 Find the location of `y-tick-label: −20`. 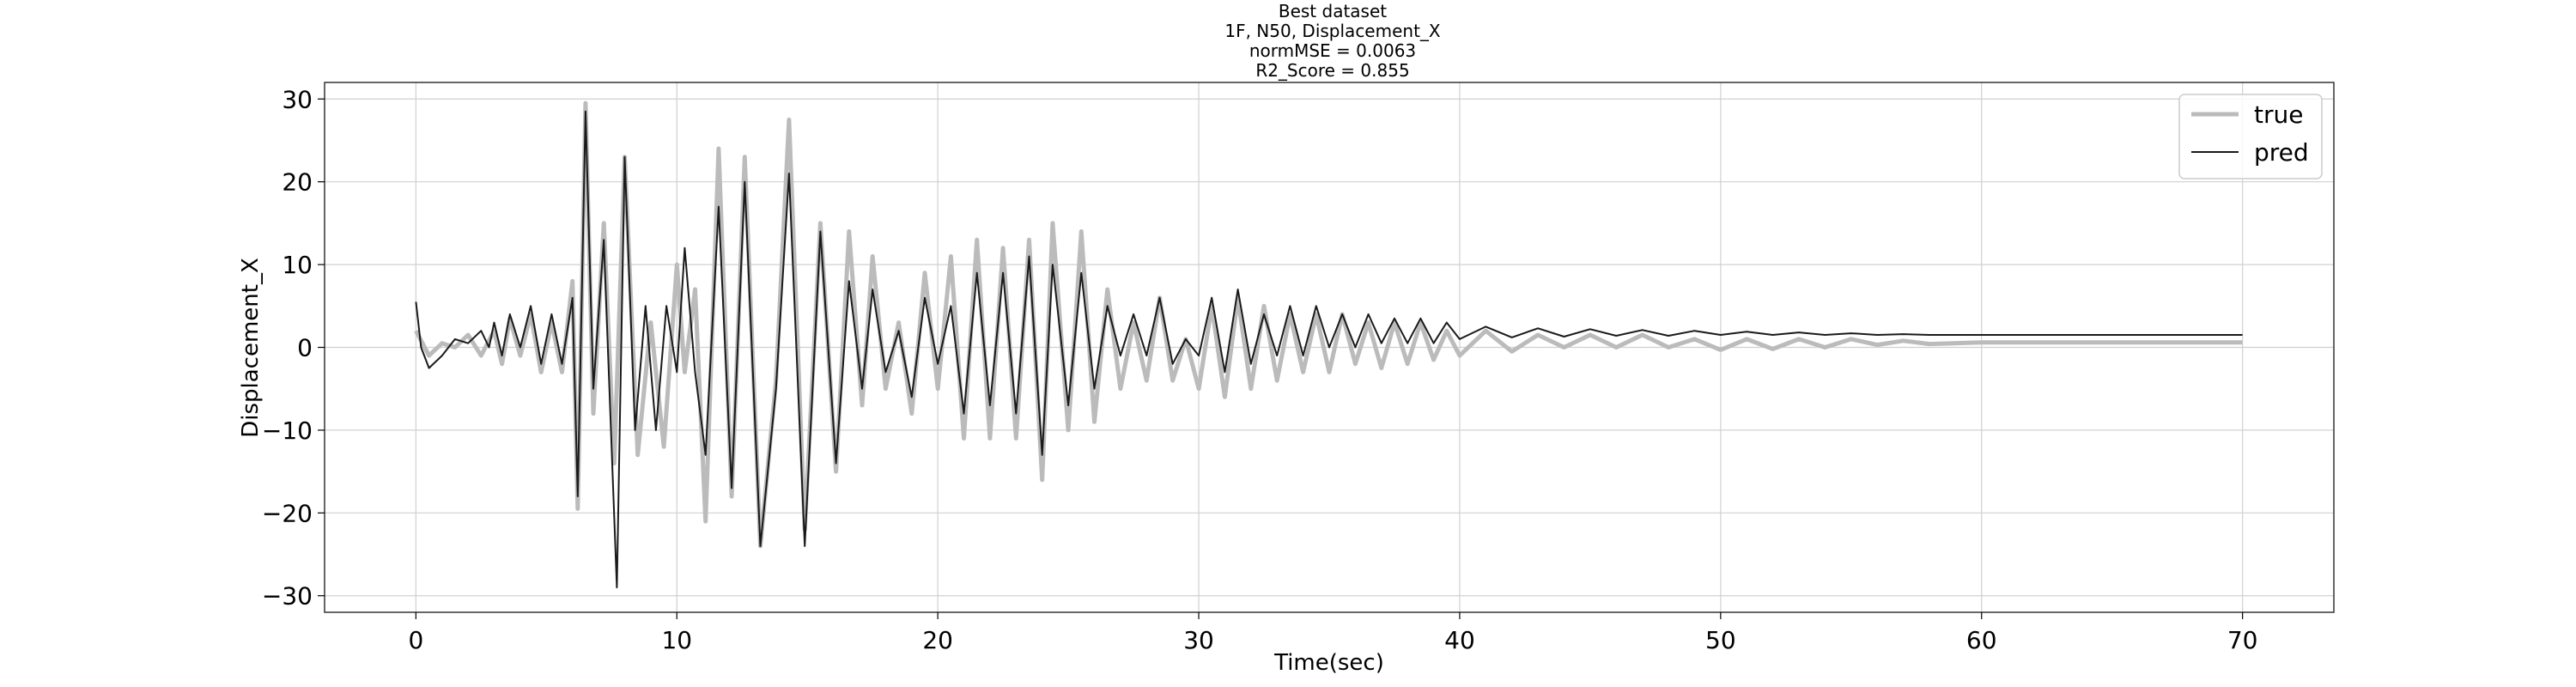

y-tick-label: −20 is located at coordinates (287, 513).